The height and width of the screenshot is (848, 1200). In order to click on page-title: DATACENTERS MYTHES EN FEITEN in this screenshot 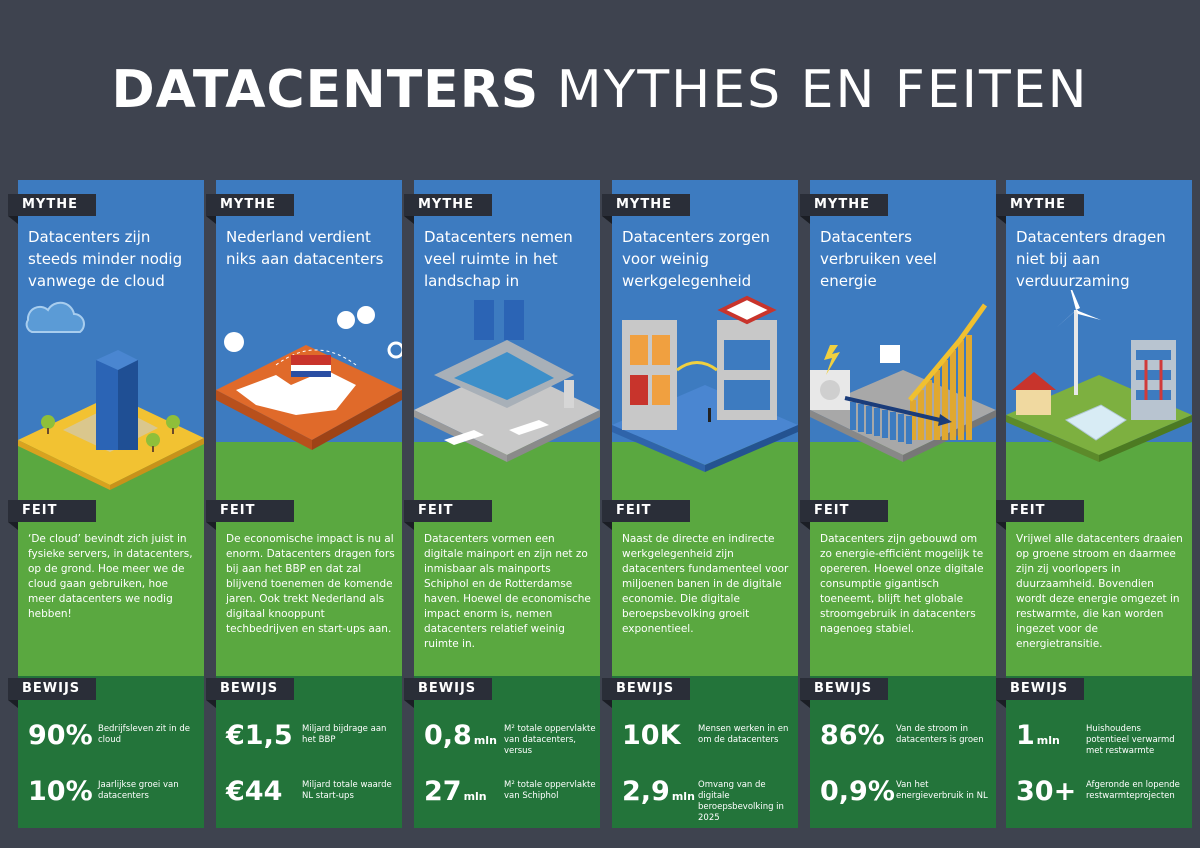, I will do `click(600, 90)`.